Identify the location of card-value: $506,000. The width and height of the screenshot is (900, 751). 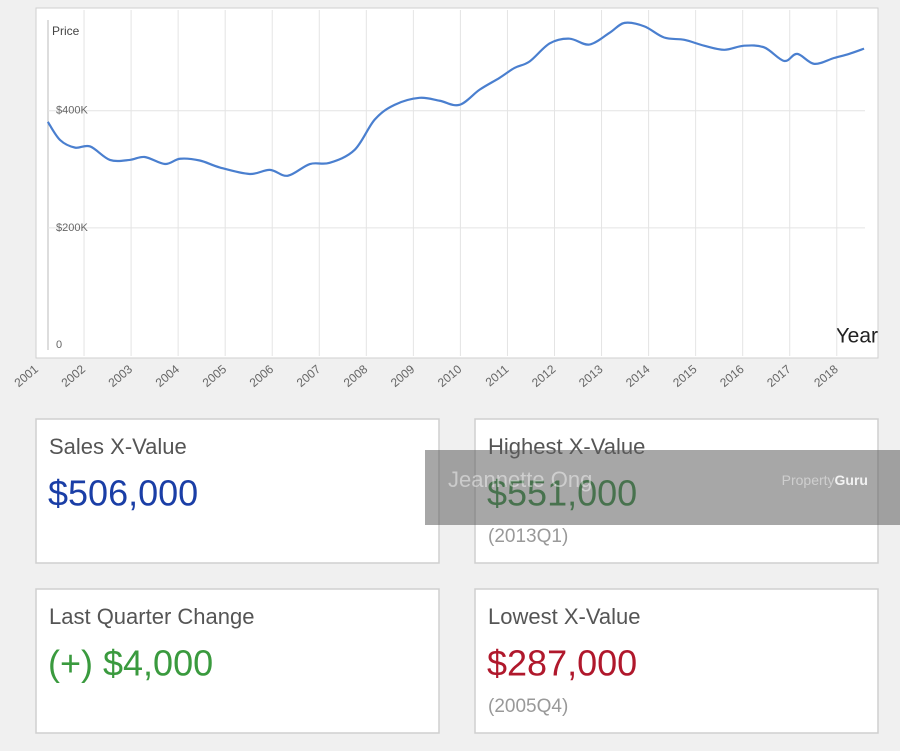
(123, 493).